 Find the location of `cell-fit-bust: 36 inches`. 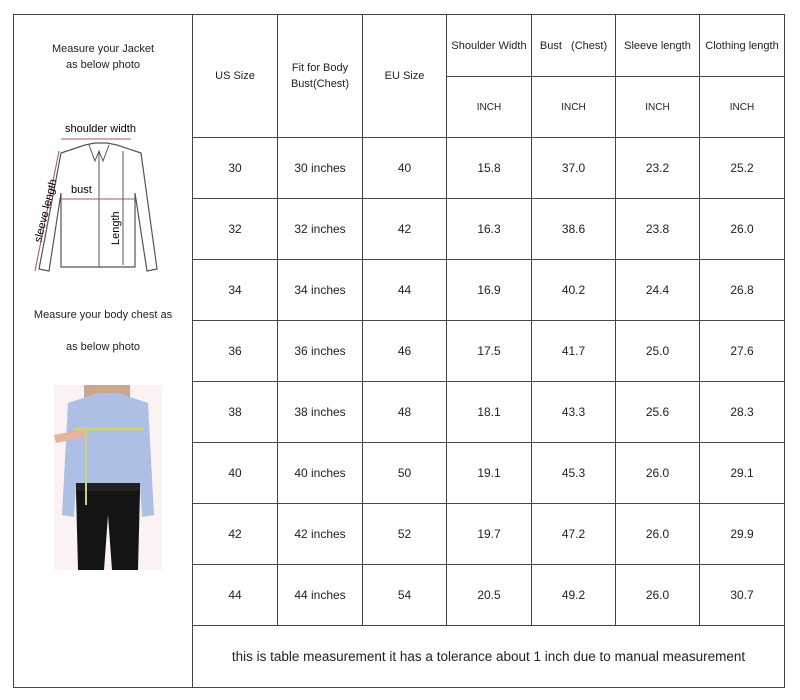

cell-fit-bust: 36 inches is located at coordinates (320, 351).